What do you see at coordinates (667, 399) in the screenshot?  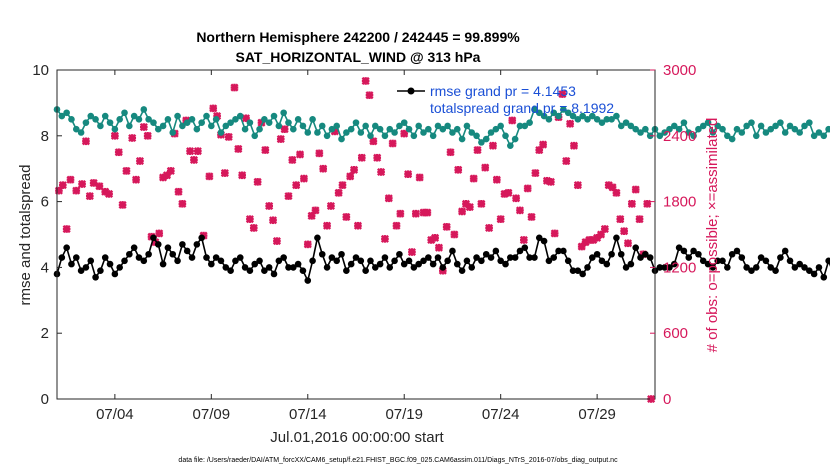 I see `y-right-tick-label: 0` at bounding box center [667, 399].